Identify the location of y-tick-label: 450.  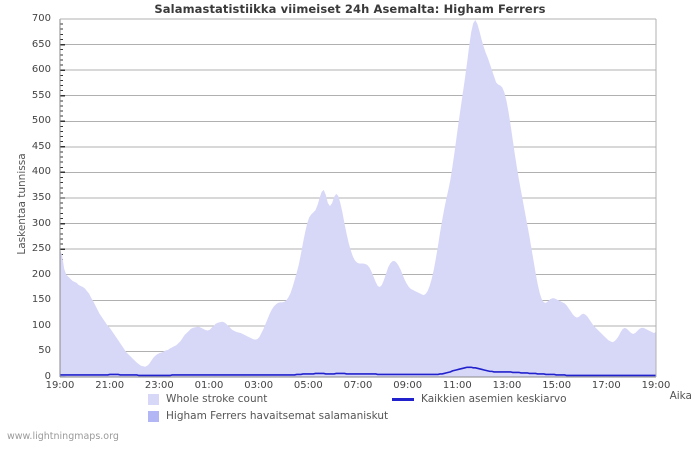
(41, 146).